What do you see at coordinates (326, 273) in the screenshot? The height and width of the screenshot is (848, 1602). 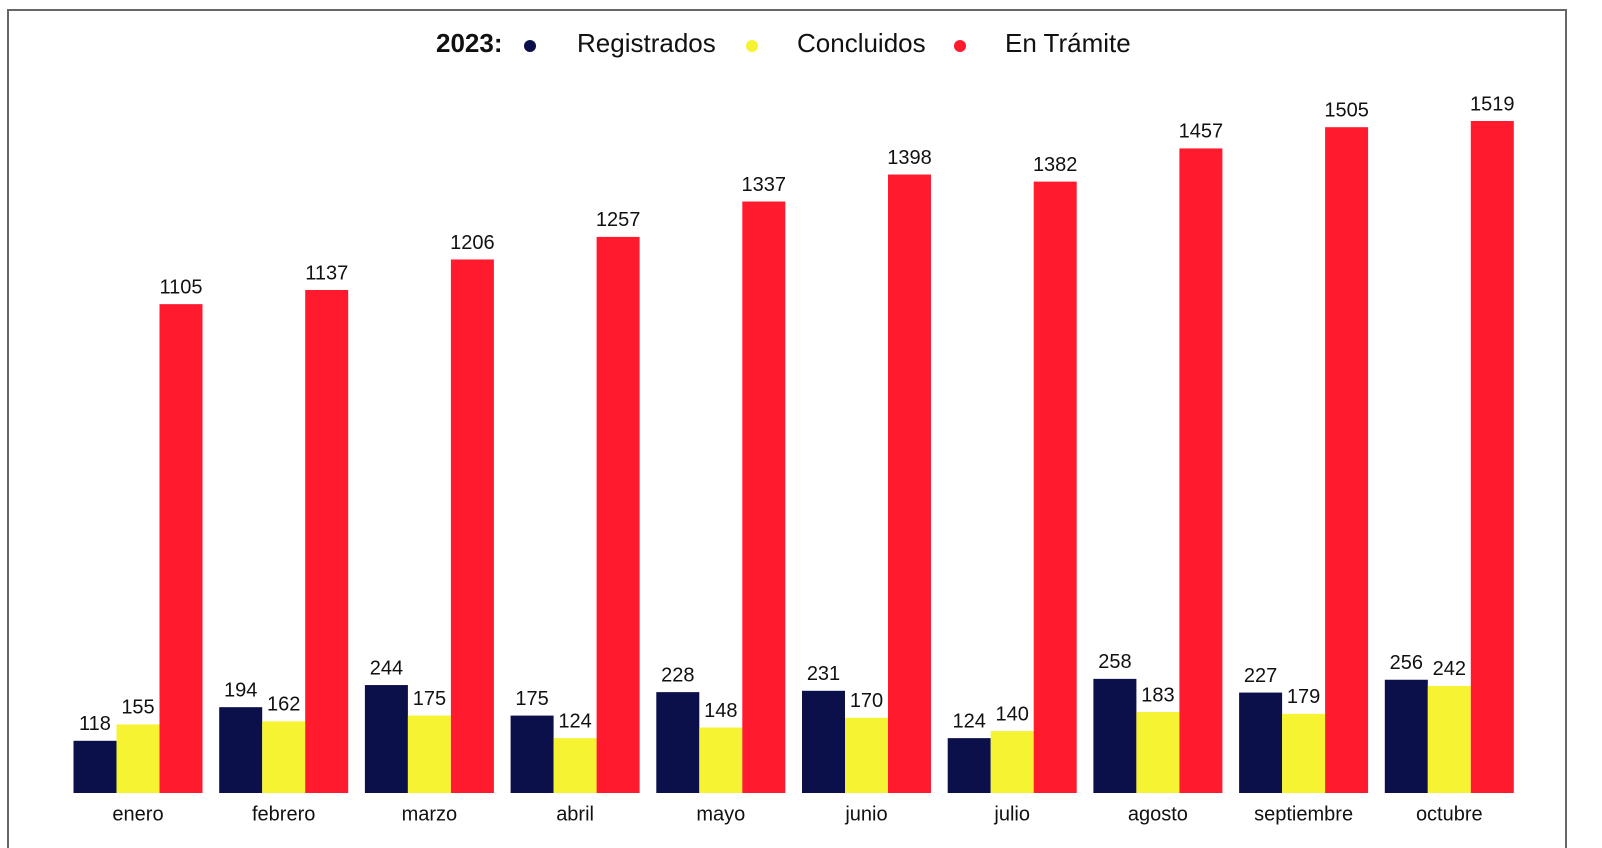 I see `data-label: 1137` at bounding box center [326, 273].